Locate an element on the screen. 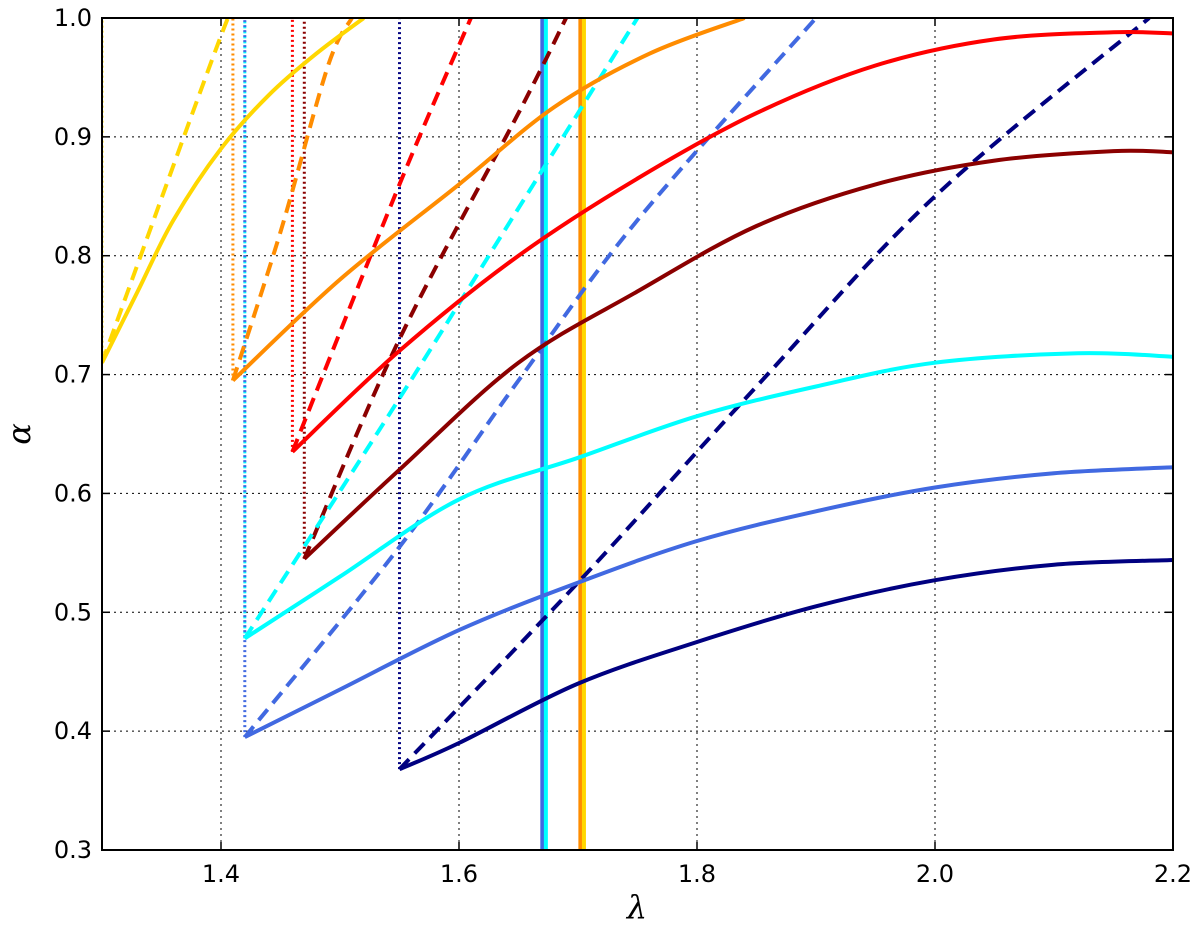 This screenshot has height=932, width=1200. series-3-dashed-line is located at coordinates (435, 289).